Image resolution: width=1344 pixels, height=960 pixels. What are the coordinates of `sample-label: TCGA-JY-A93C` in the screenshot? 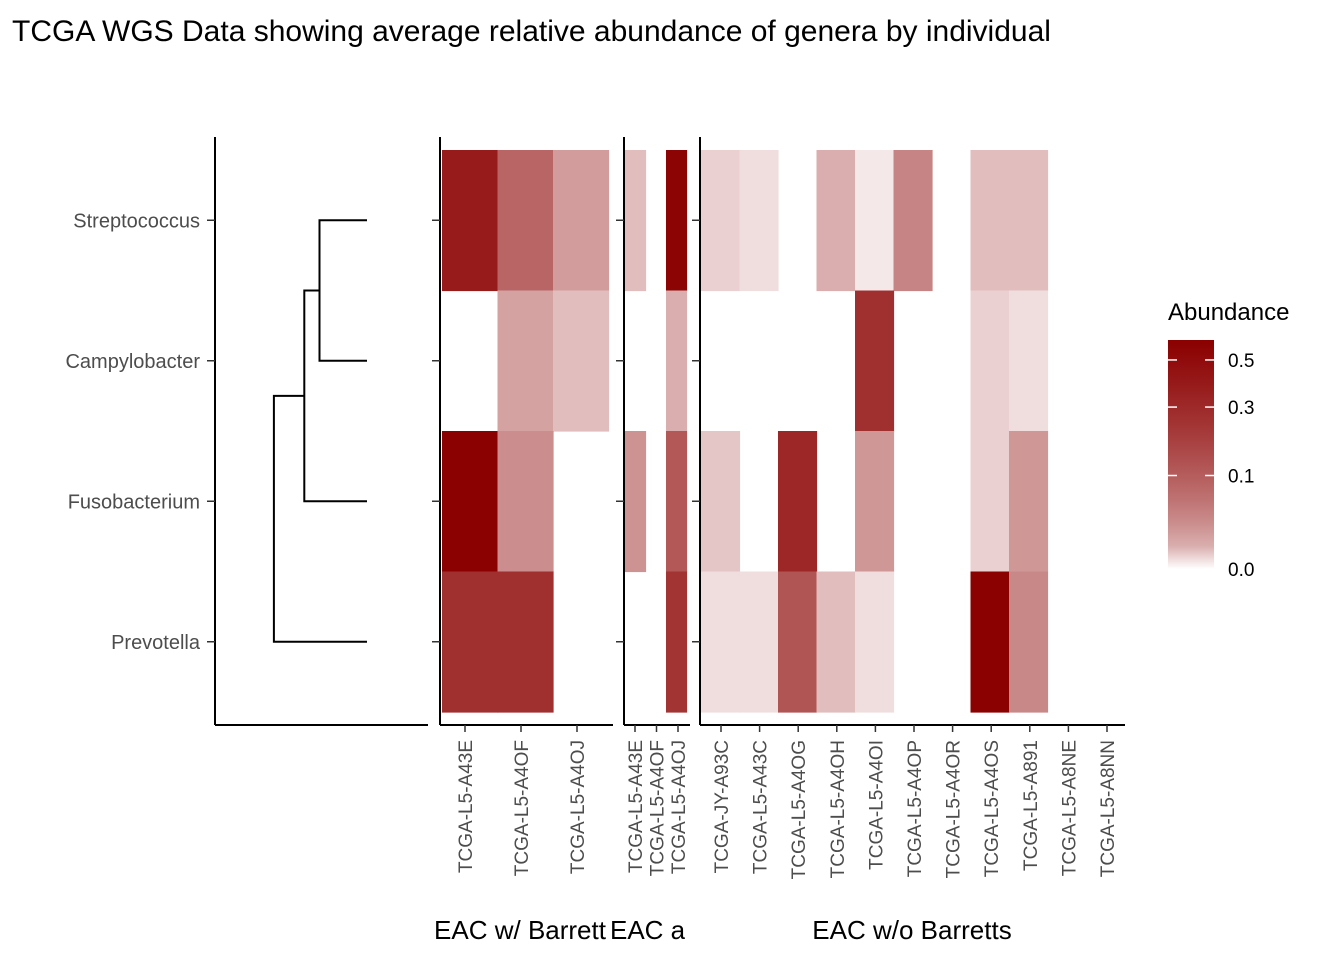 It's located at (722, 806).